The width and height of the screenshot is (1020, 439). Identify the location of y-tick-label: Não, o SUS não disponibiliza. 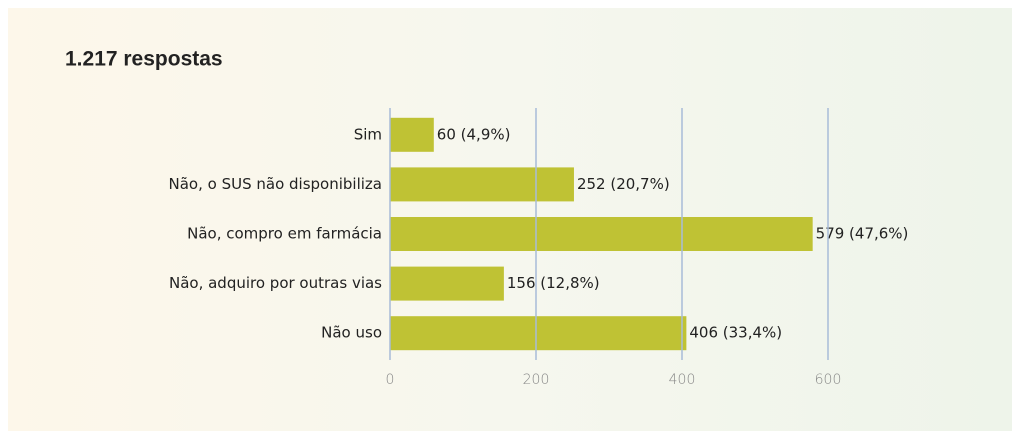
(275, 184).